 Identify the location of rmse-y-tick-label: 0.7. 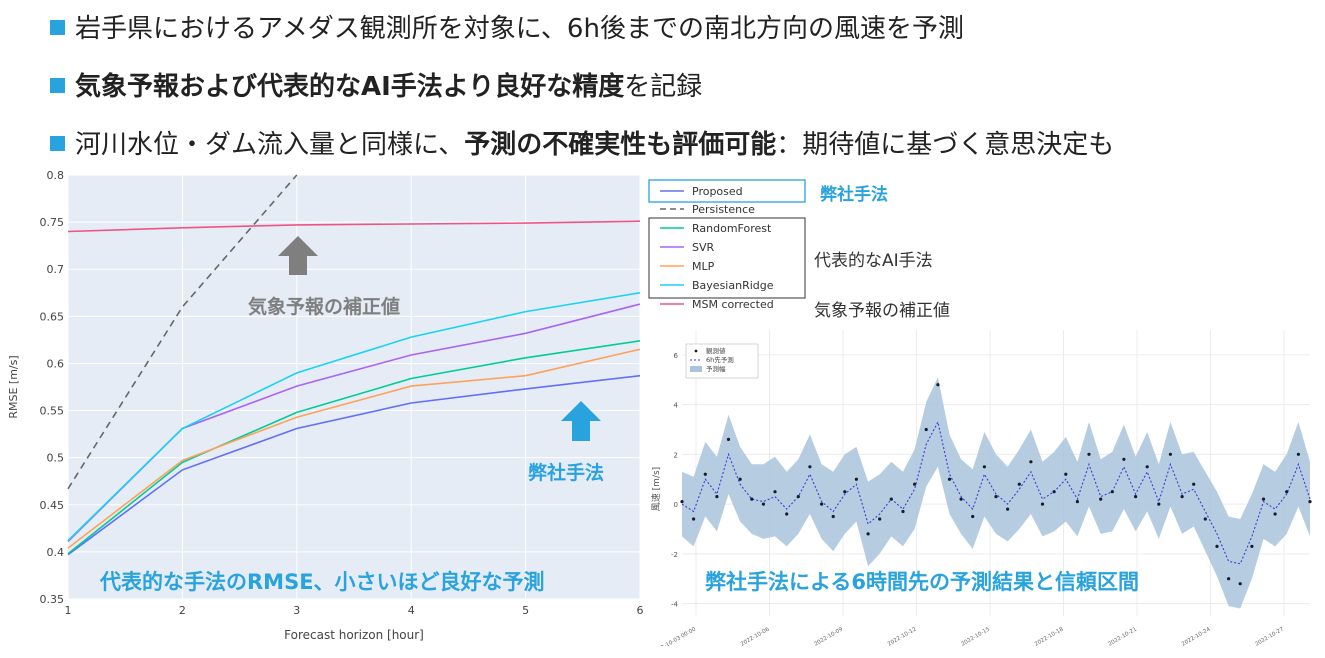
(56, 269).